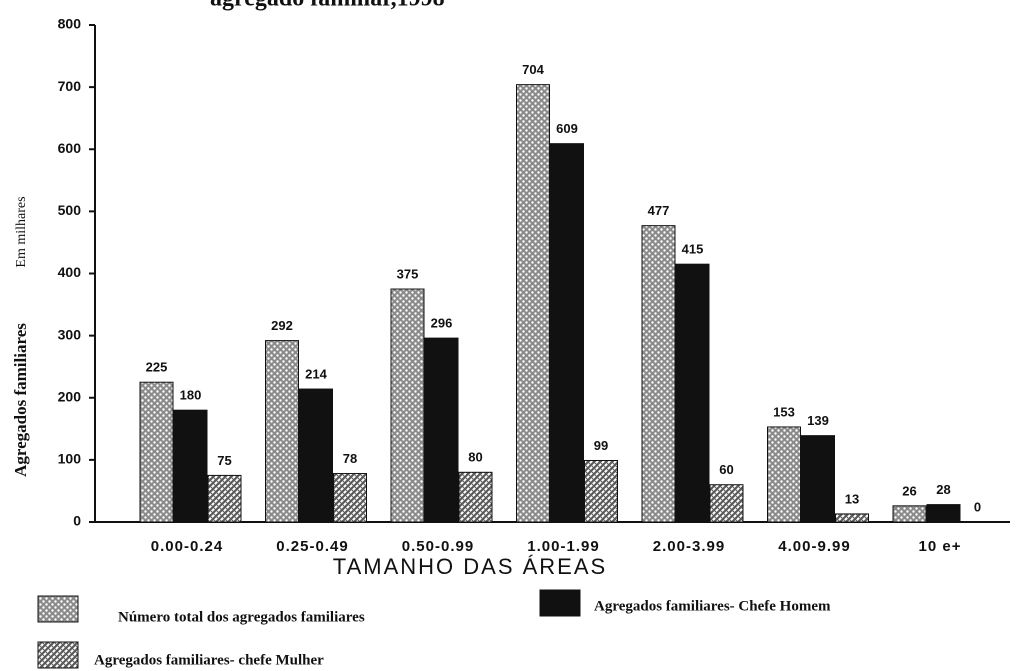  I want to click on y-tick-label: 600, so click(70, 148).